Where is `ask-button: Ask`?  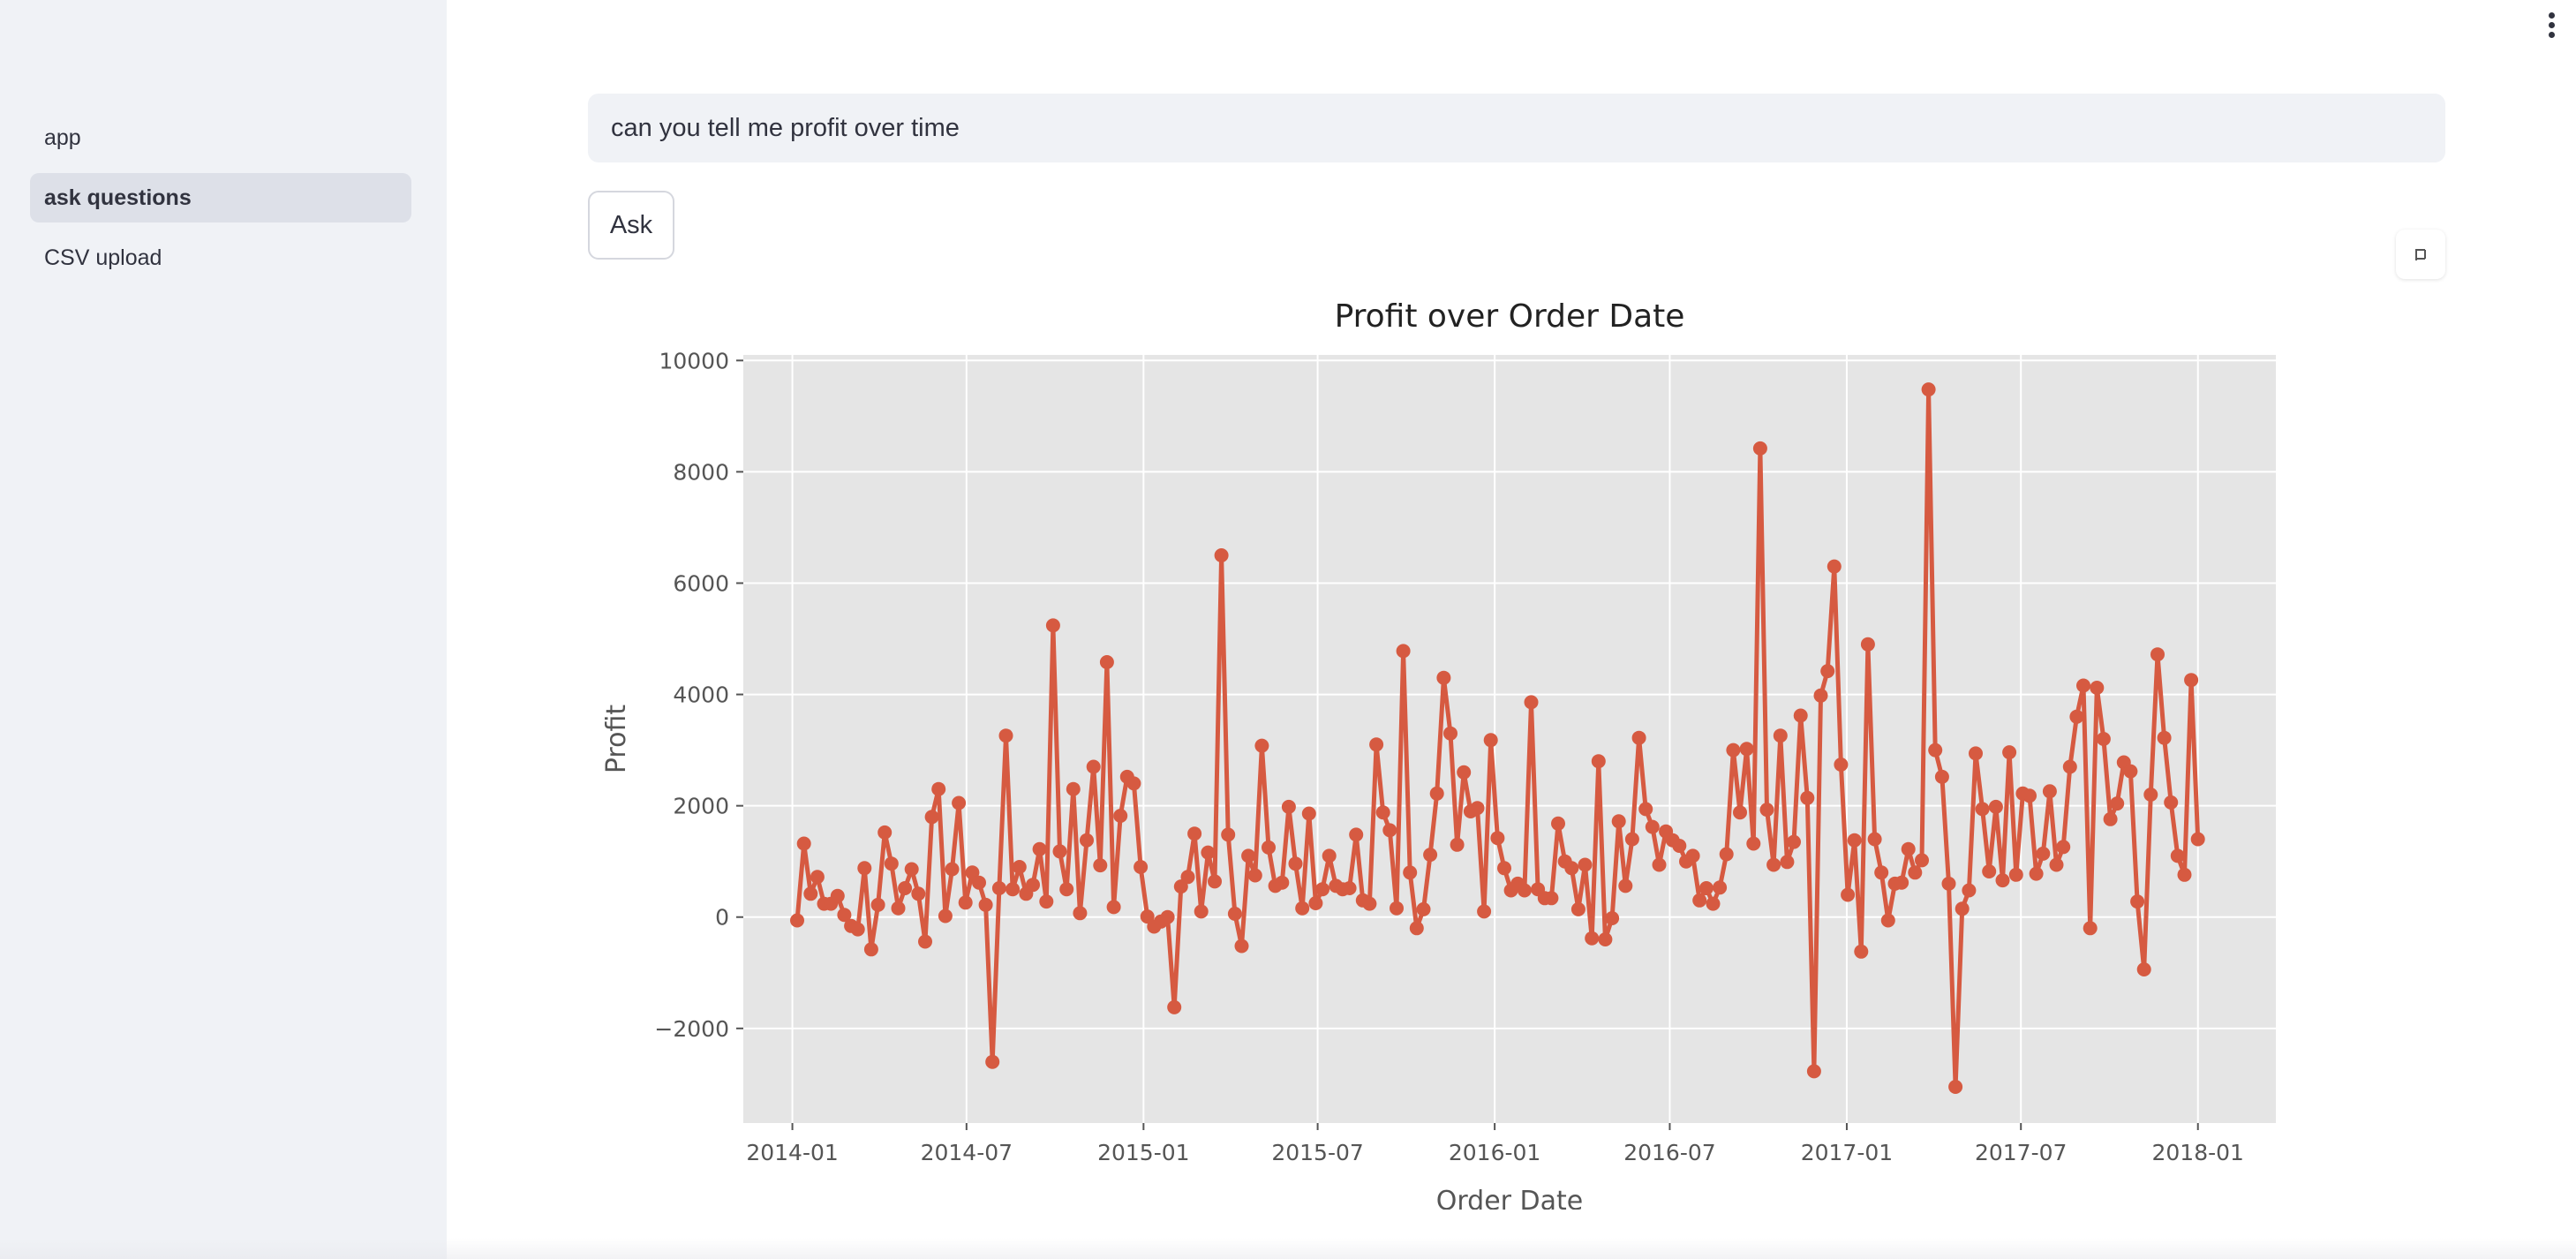 ask-button: Ask is located at coordinates (631, 225).